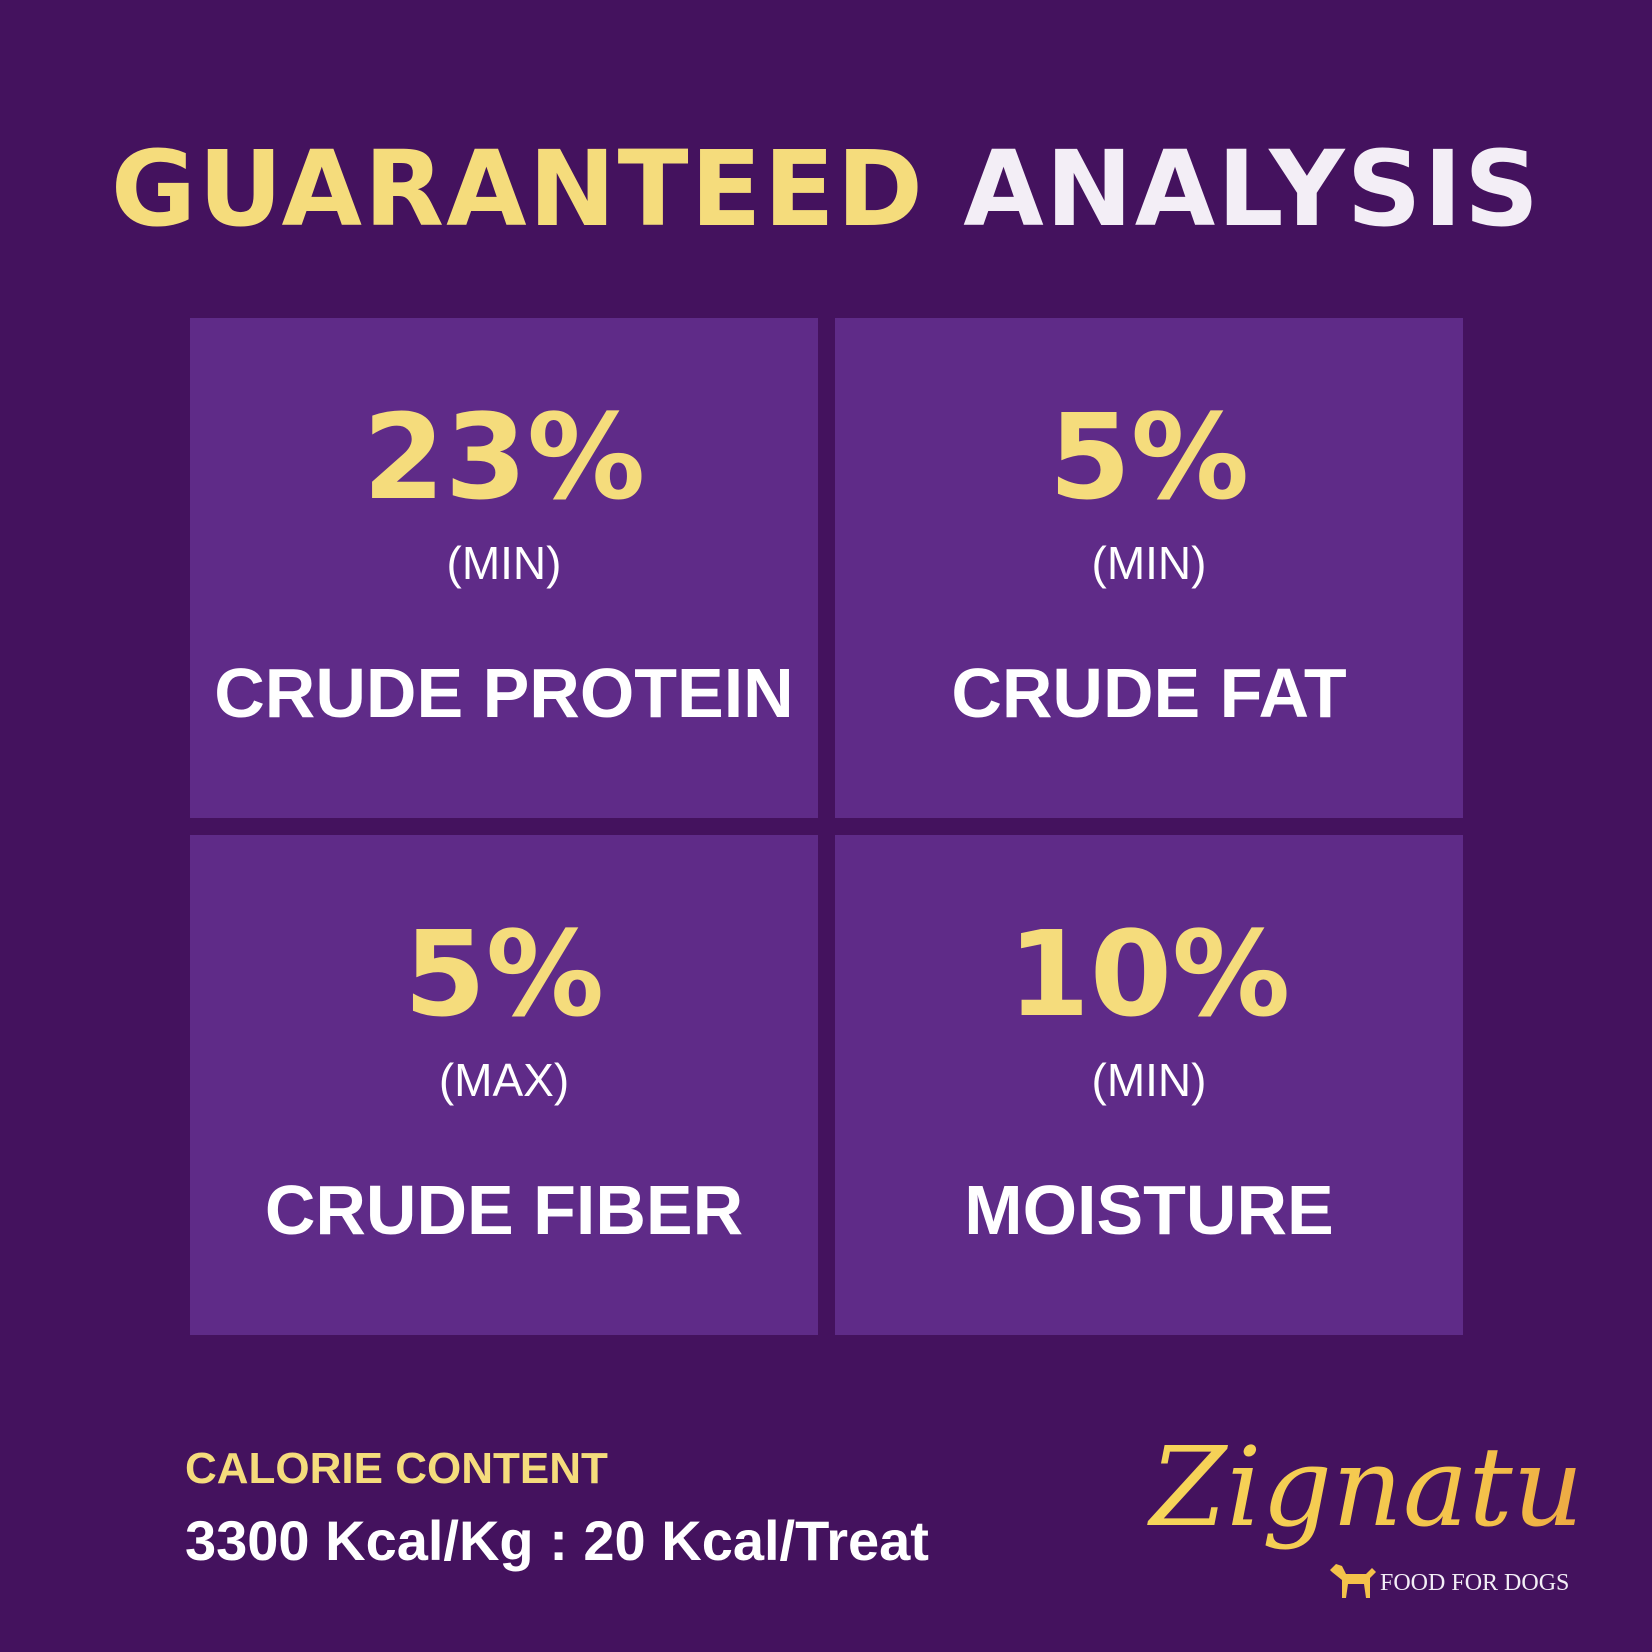 This screenshot has height=1652, width=1652. I want to click on analysis-card-fat: 5% (MIN) CRUDE FAT, so click(1149, 568).